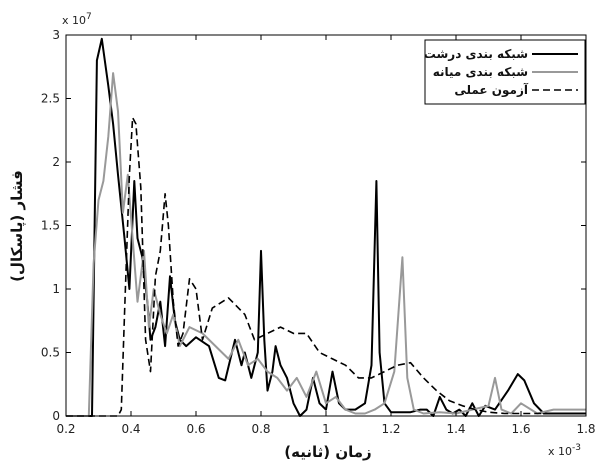  What do you see at coordinates (17, 226) in the screenshot?
I see `y-axis-title: فشار (پاسکال)` at bounding box center [17, 226].